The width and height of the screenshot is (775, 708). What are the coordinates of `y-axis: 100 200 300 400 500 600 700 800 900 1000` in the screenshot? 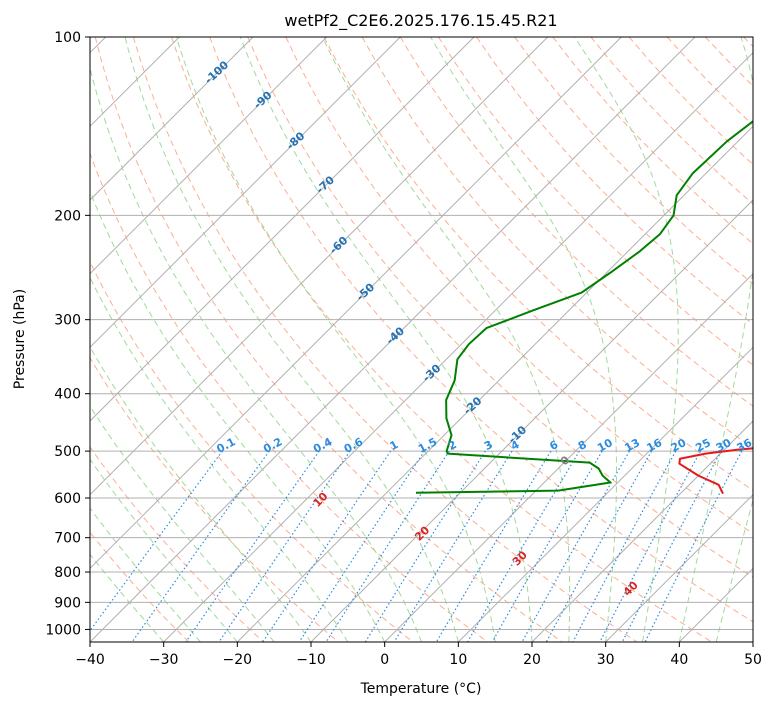 It's located at (67, 334).